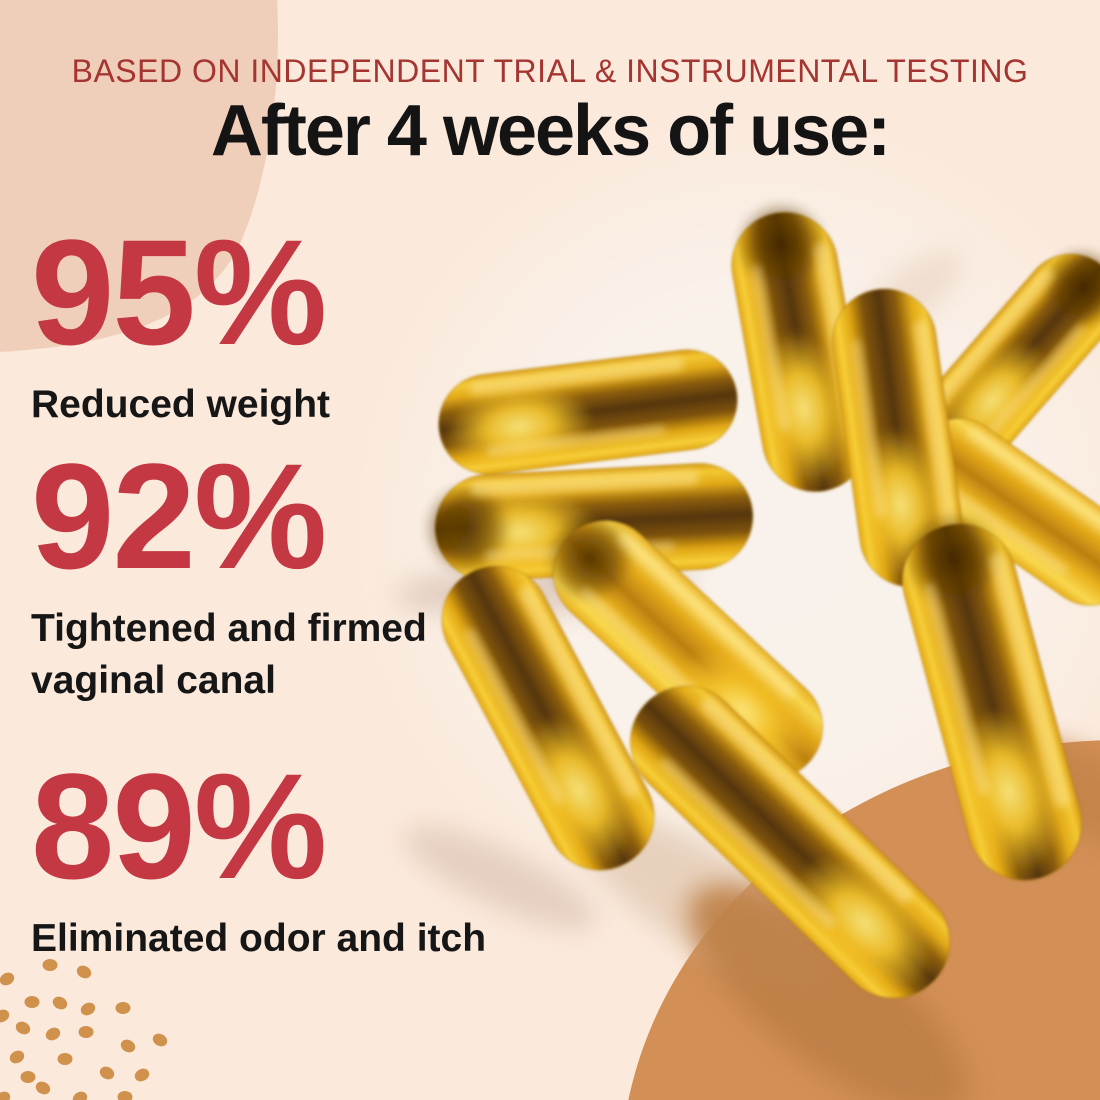 The height and width of the screenshot is (1100, 1100). What do you see at coordinates (229, 654) in the screenshot?
I see `stat-label: Tightened and firmed vaginal canal` at bounding box center [229, 654].